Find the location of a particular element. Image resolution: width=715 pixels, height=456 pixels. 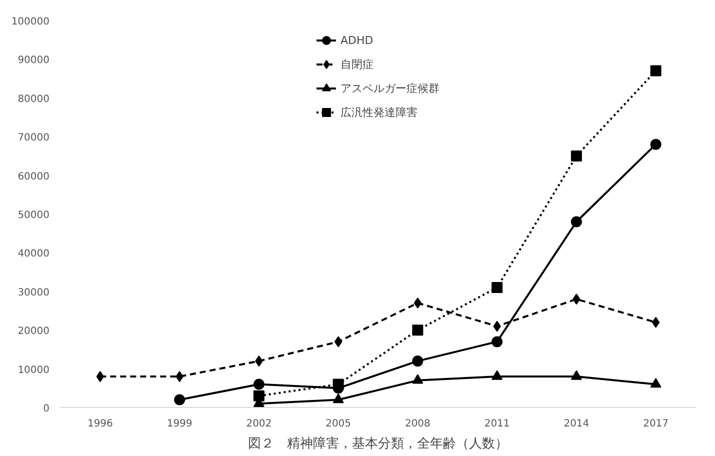

x-tick-label: 1999 is located at coordinates (179, 424).